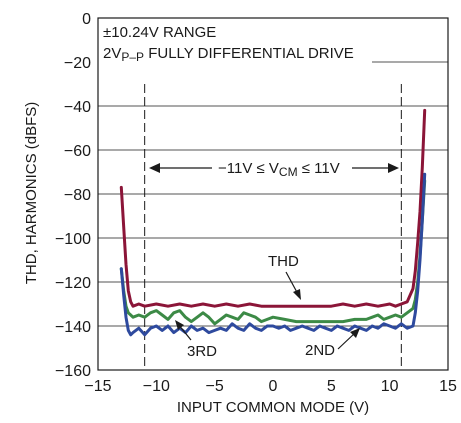  What do you see at coordinates (159, 32) in the screenshot?
I see `range-annotation: ±10.24V RANGE` at bounding box center [159, 32].